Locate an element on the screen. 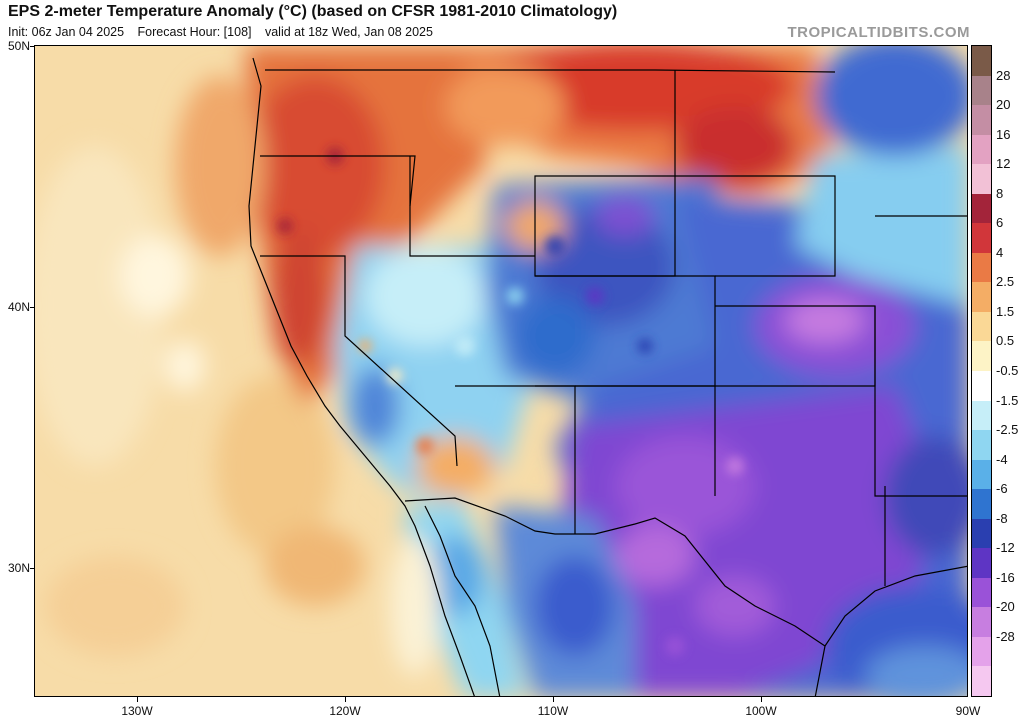 This screenshot has width=1024, height=718. dakotas is located at coordinates (755, 226).